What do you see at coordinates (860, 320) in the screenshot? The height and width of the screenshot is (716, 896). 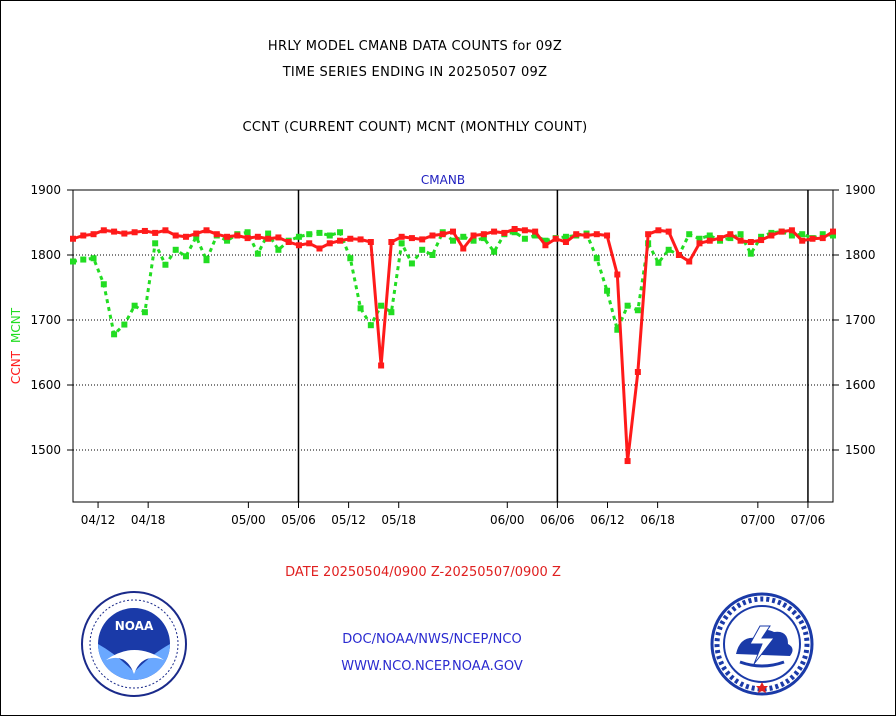 I see `y-tick-label-right: 1700` at bounding box center [860, 320].